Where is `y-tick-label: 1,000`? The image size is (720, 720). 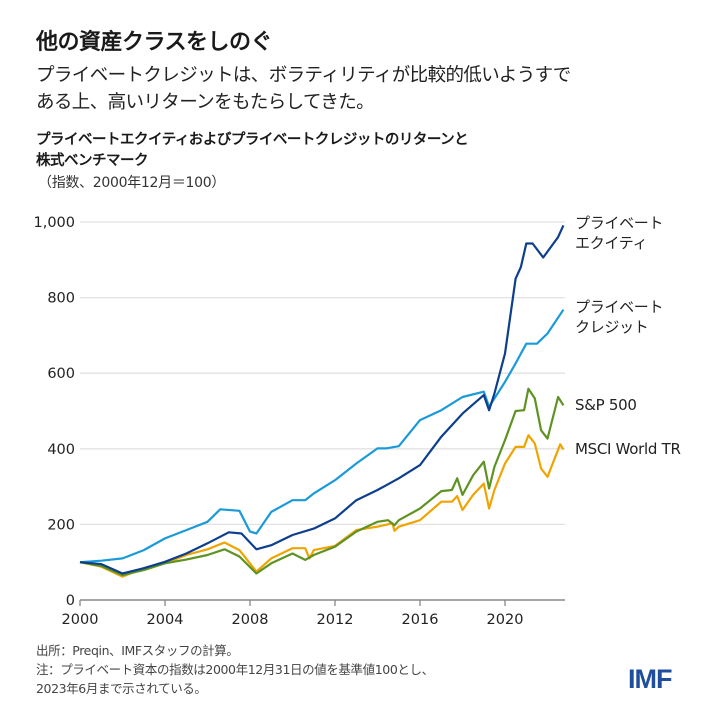
y-tick-label: 1,000 is located at coordinates (54, 223).